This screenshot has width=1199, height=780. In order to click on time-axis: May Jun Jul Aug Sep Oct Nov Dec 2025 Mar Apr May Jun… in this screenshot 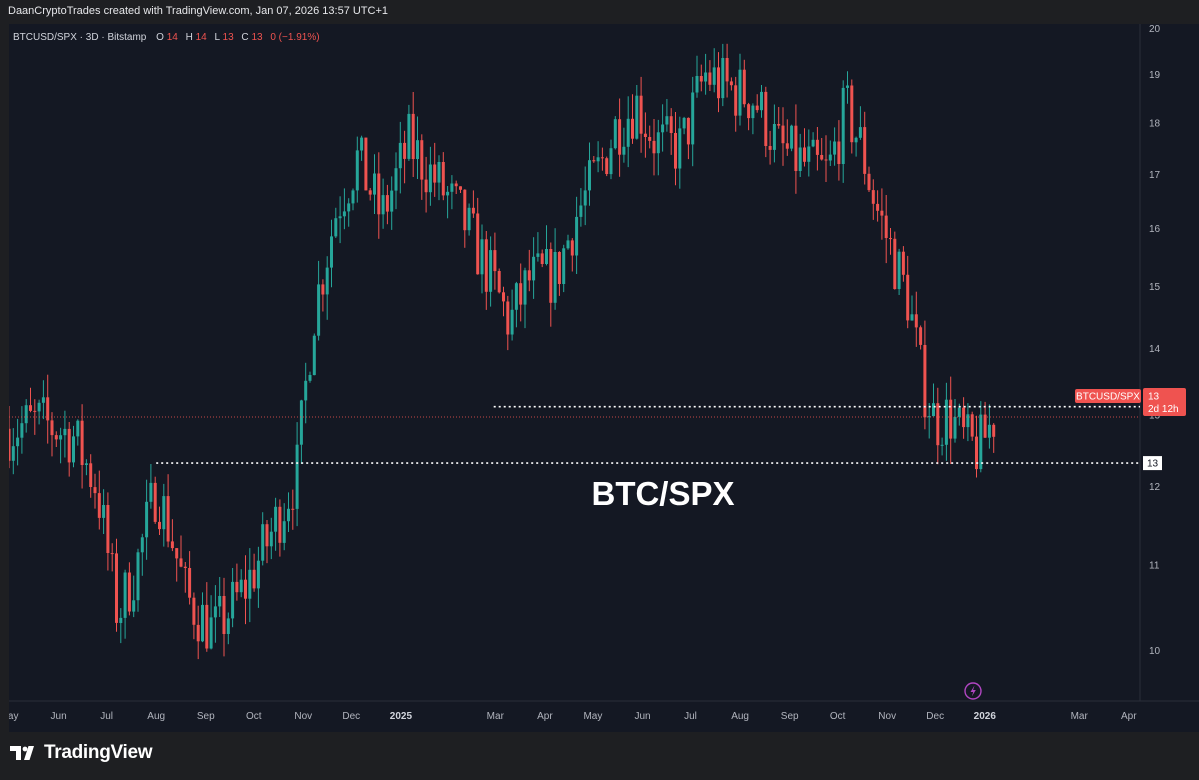, I will do `click(573, 716)`.